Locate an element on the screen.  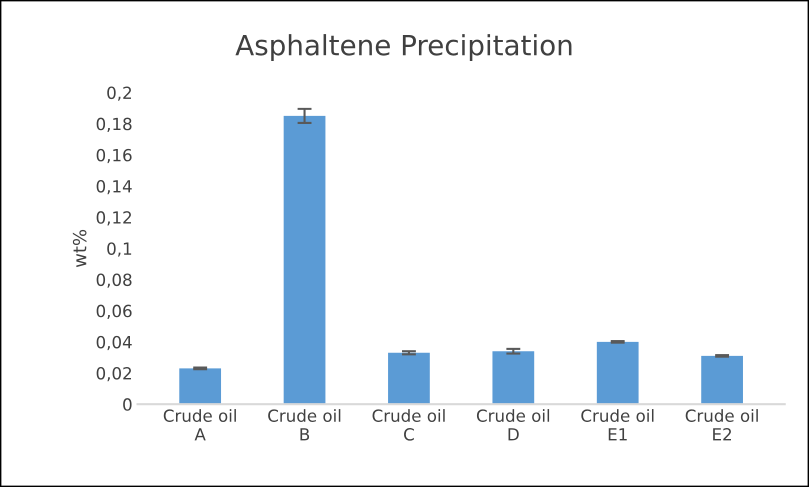
y-tick-label: 0,1 is located at coordinates (119, 249).